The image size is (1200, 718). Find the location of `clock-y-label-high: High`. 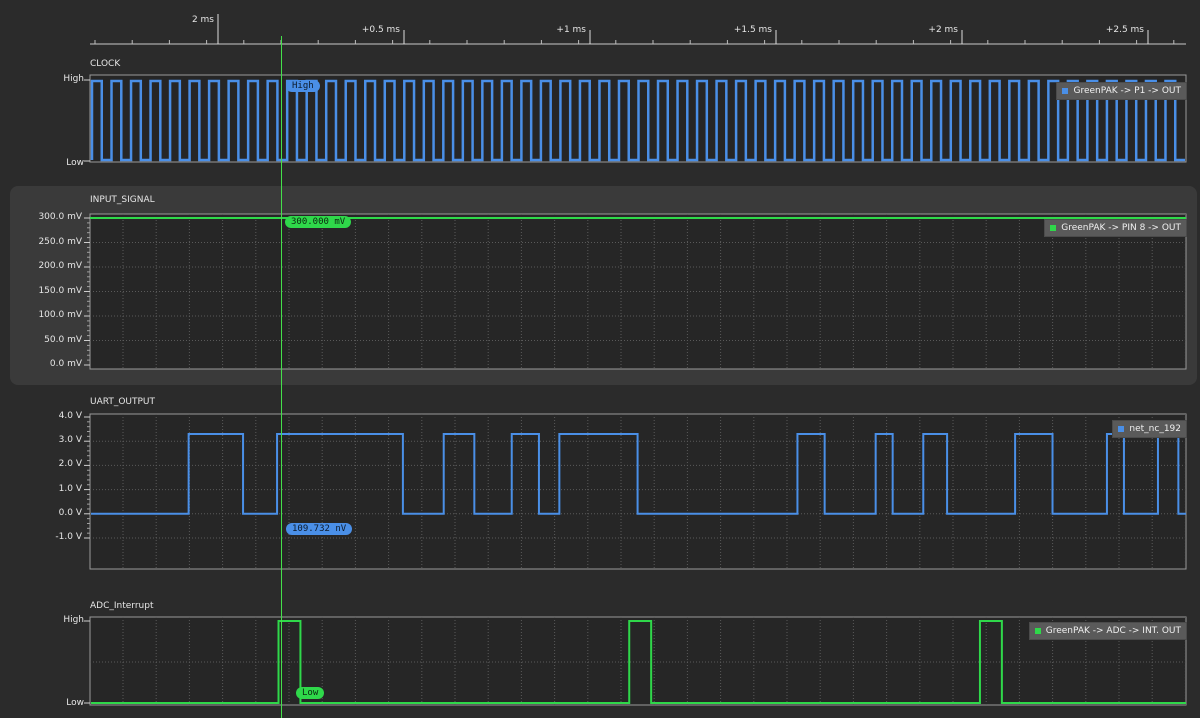

clock-y-label-high: High is located at coordinates (73, 79).